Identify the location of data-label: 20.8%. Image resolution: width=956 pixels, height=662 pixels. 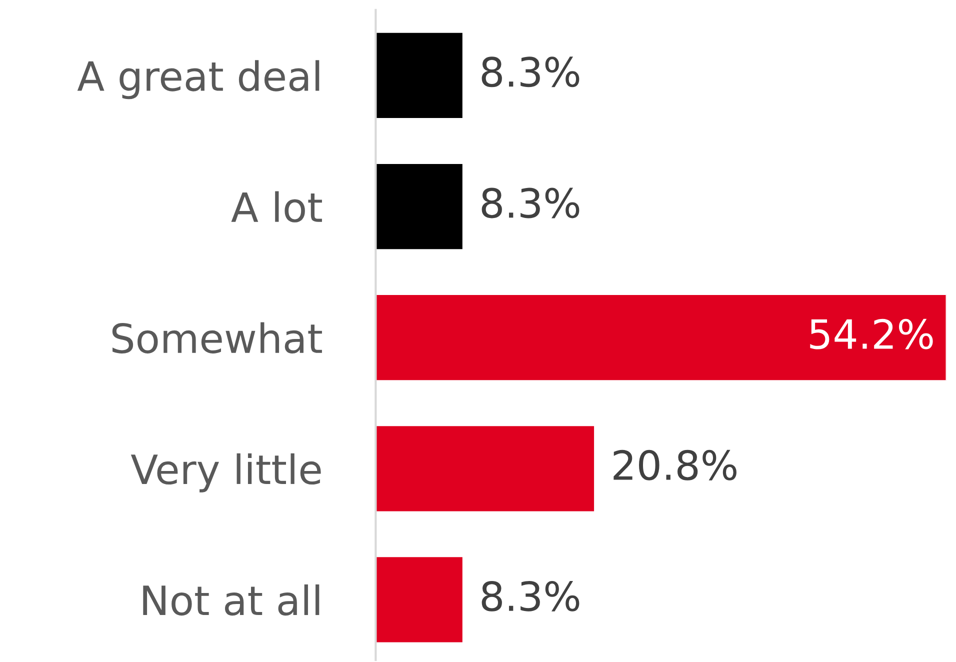
(675, 465).